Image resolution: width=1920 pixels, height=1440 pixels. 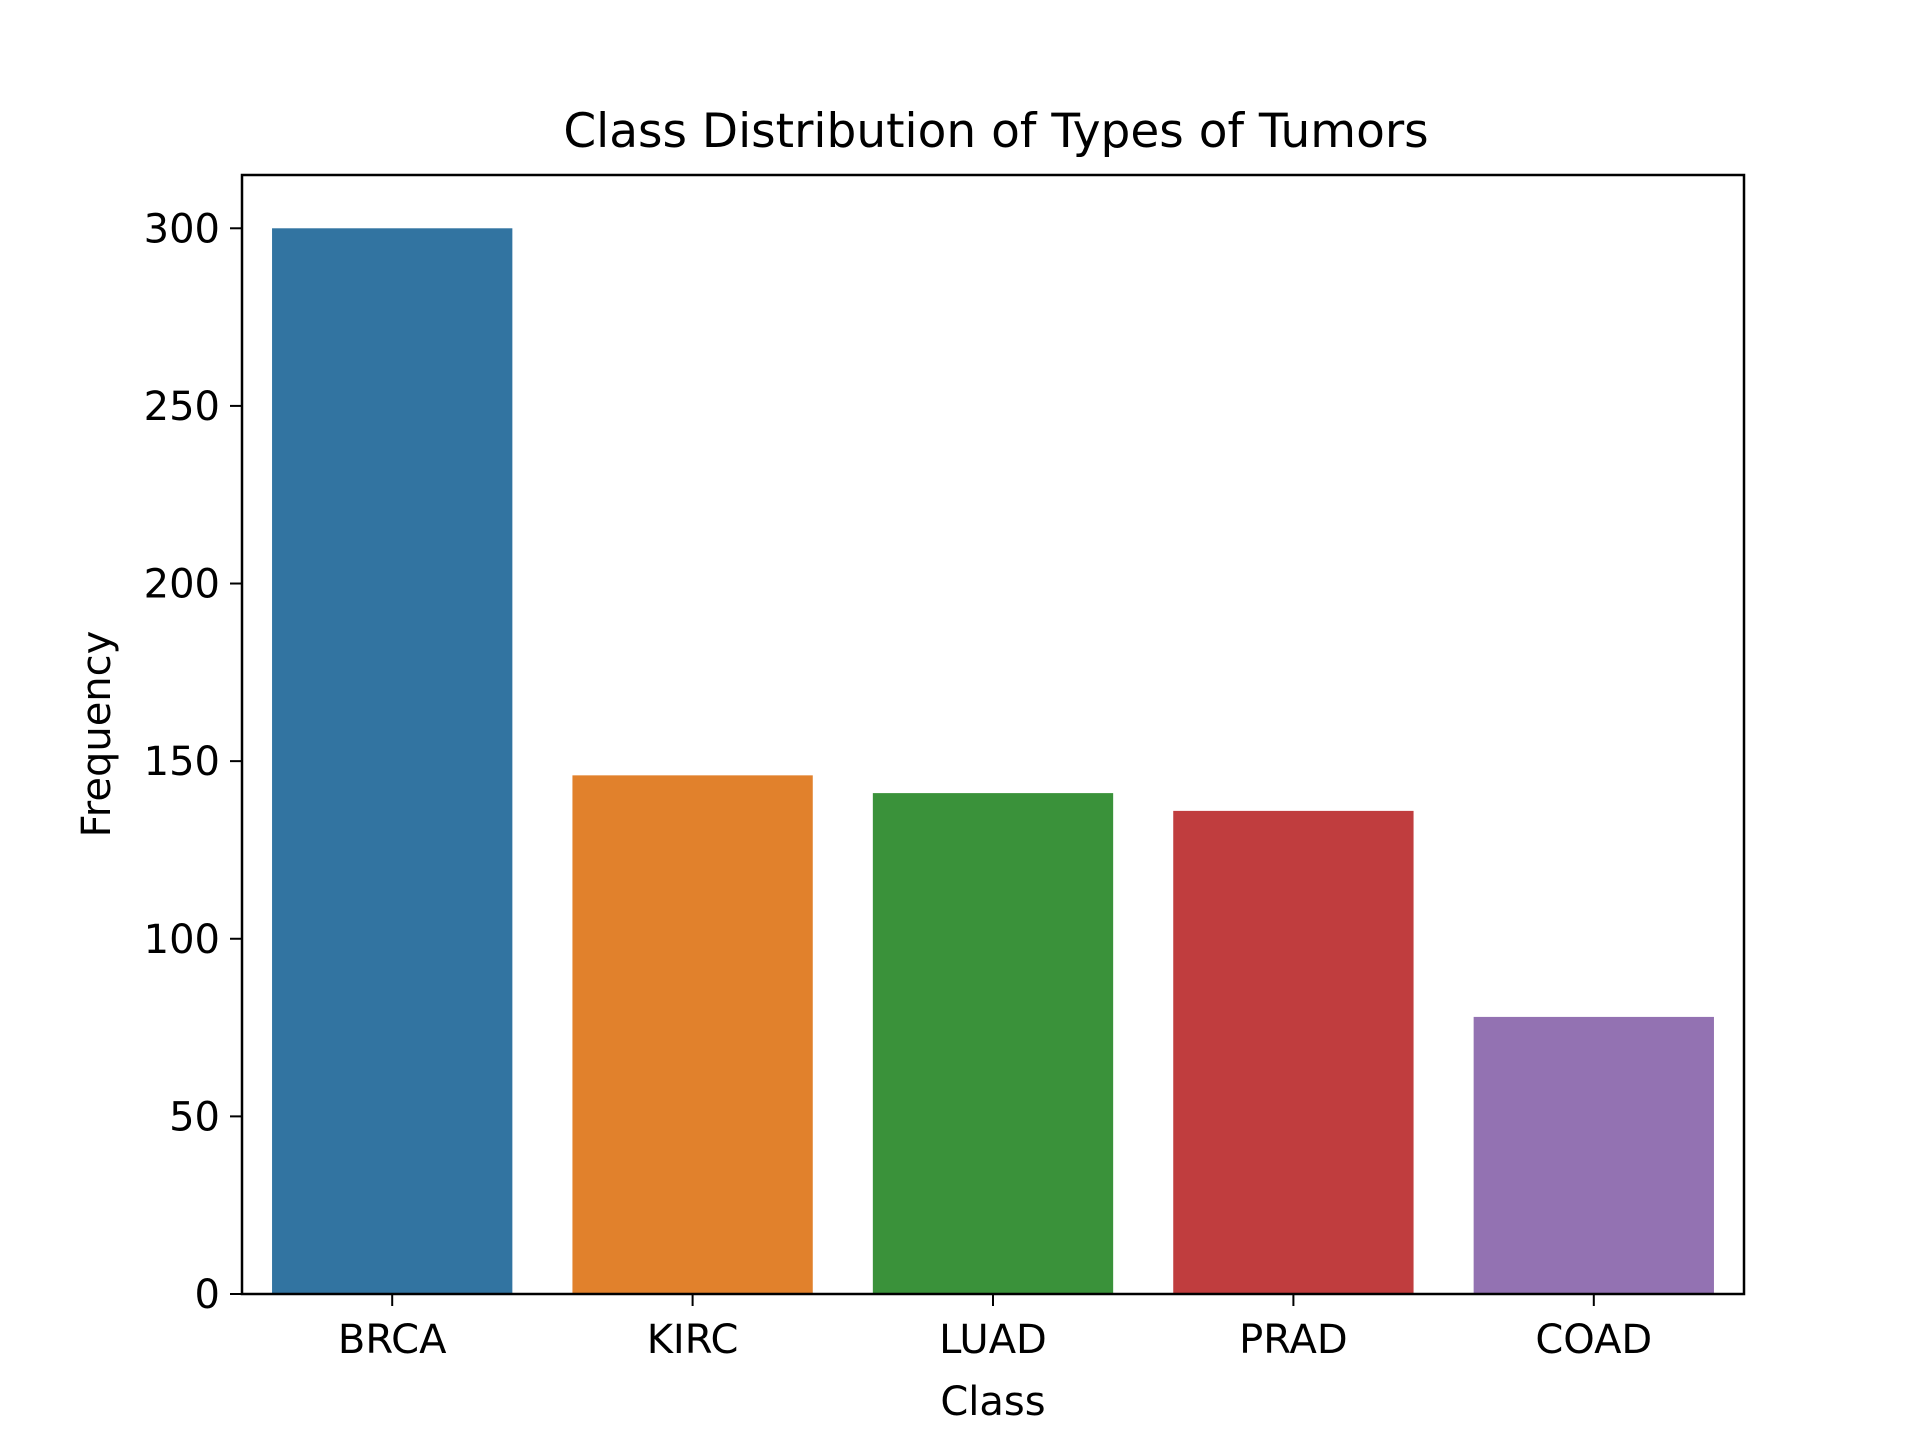 I want to click on bar-luad, so click(x=993, y=1043).